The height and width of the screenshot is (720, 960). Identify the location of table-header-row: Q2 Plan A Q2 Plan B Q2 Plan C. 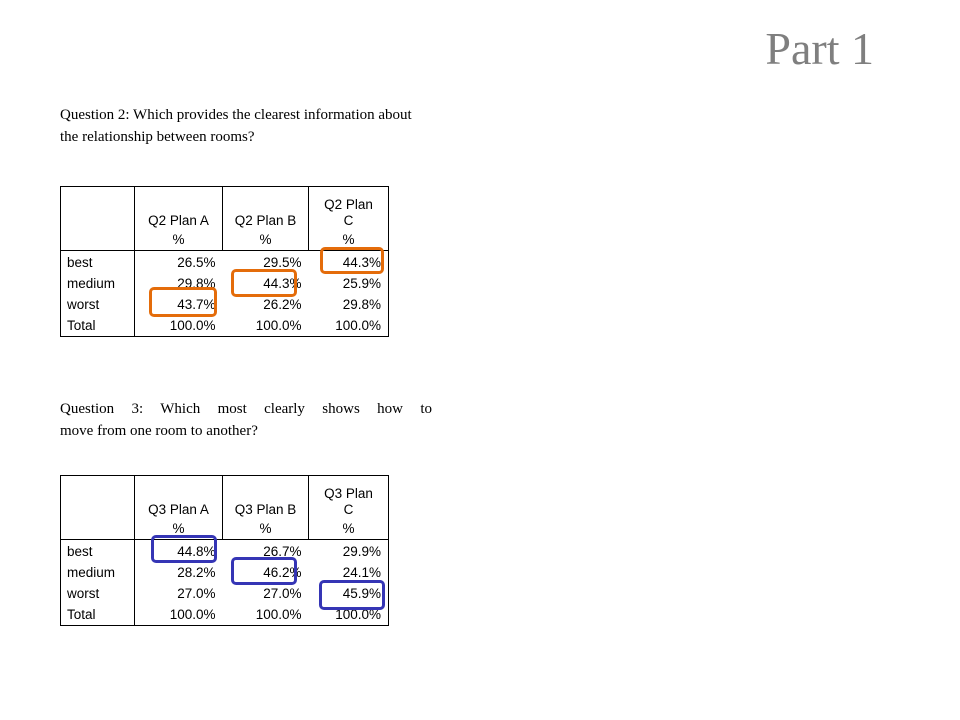
(224, 208).